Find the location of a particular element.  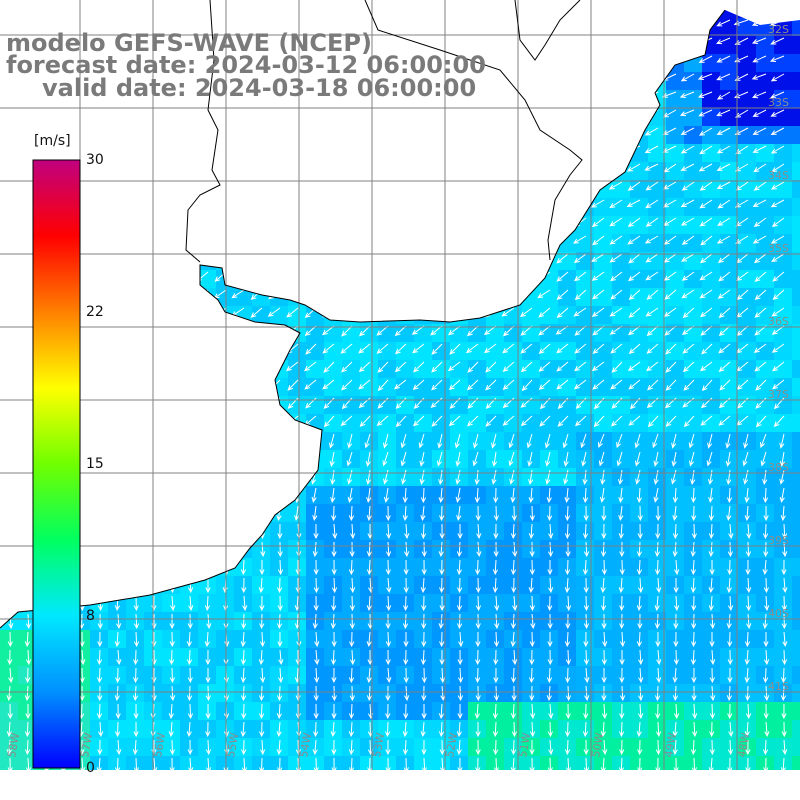

latitude-label: 39S is located at coordinates (778, 540).